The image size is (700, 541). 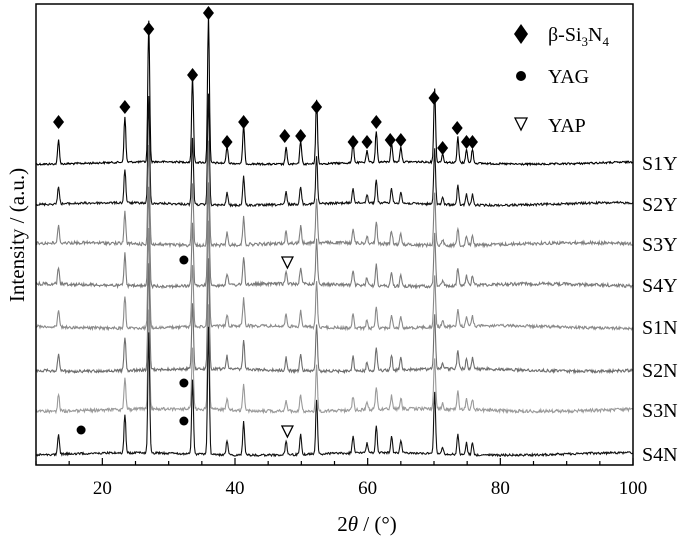 I want to click on legend: β-Si3N4 YAG YAP, so click(x=561, y=80).